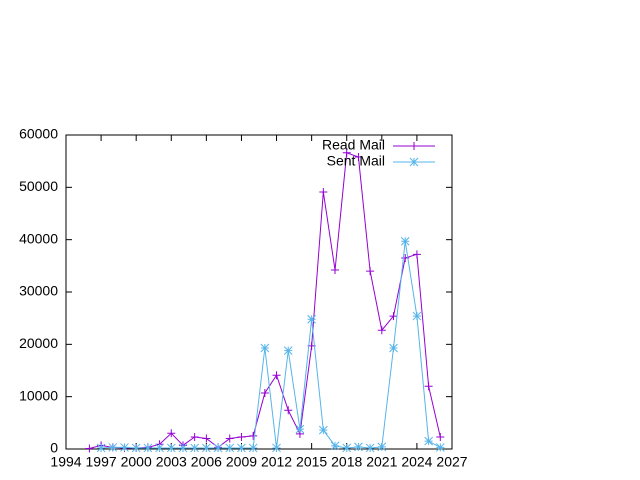 The height and width of the screenshot is (480, 640). I want to click on x-tick-label: 2012, so click(276, 462).